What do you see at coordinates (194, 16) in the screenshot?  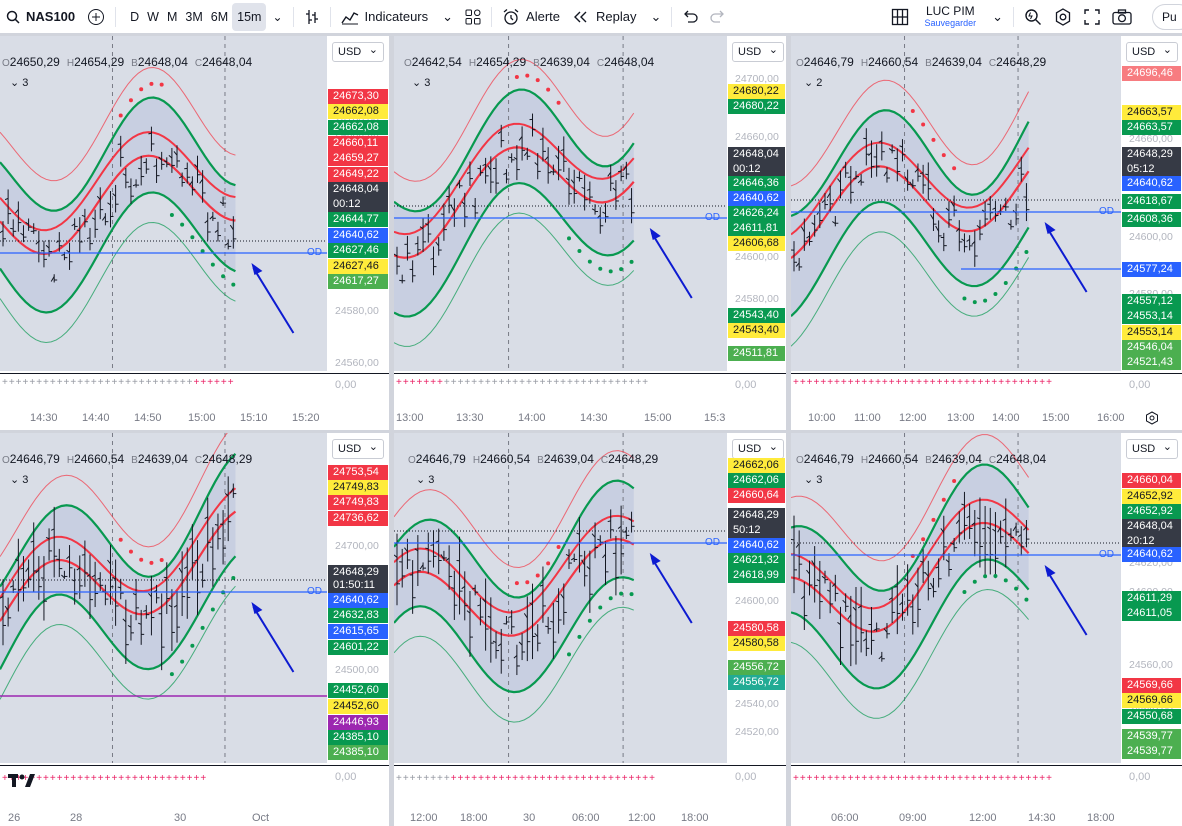 I see `timeframe-3m: 3M` at bounding box center [194, 16].